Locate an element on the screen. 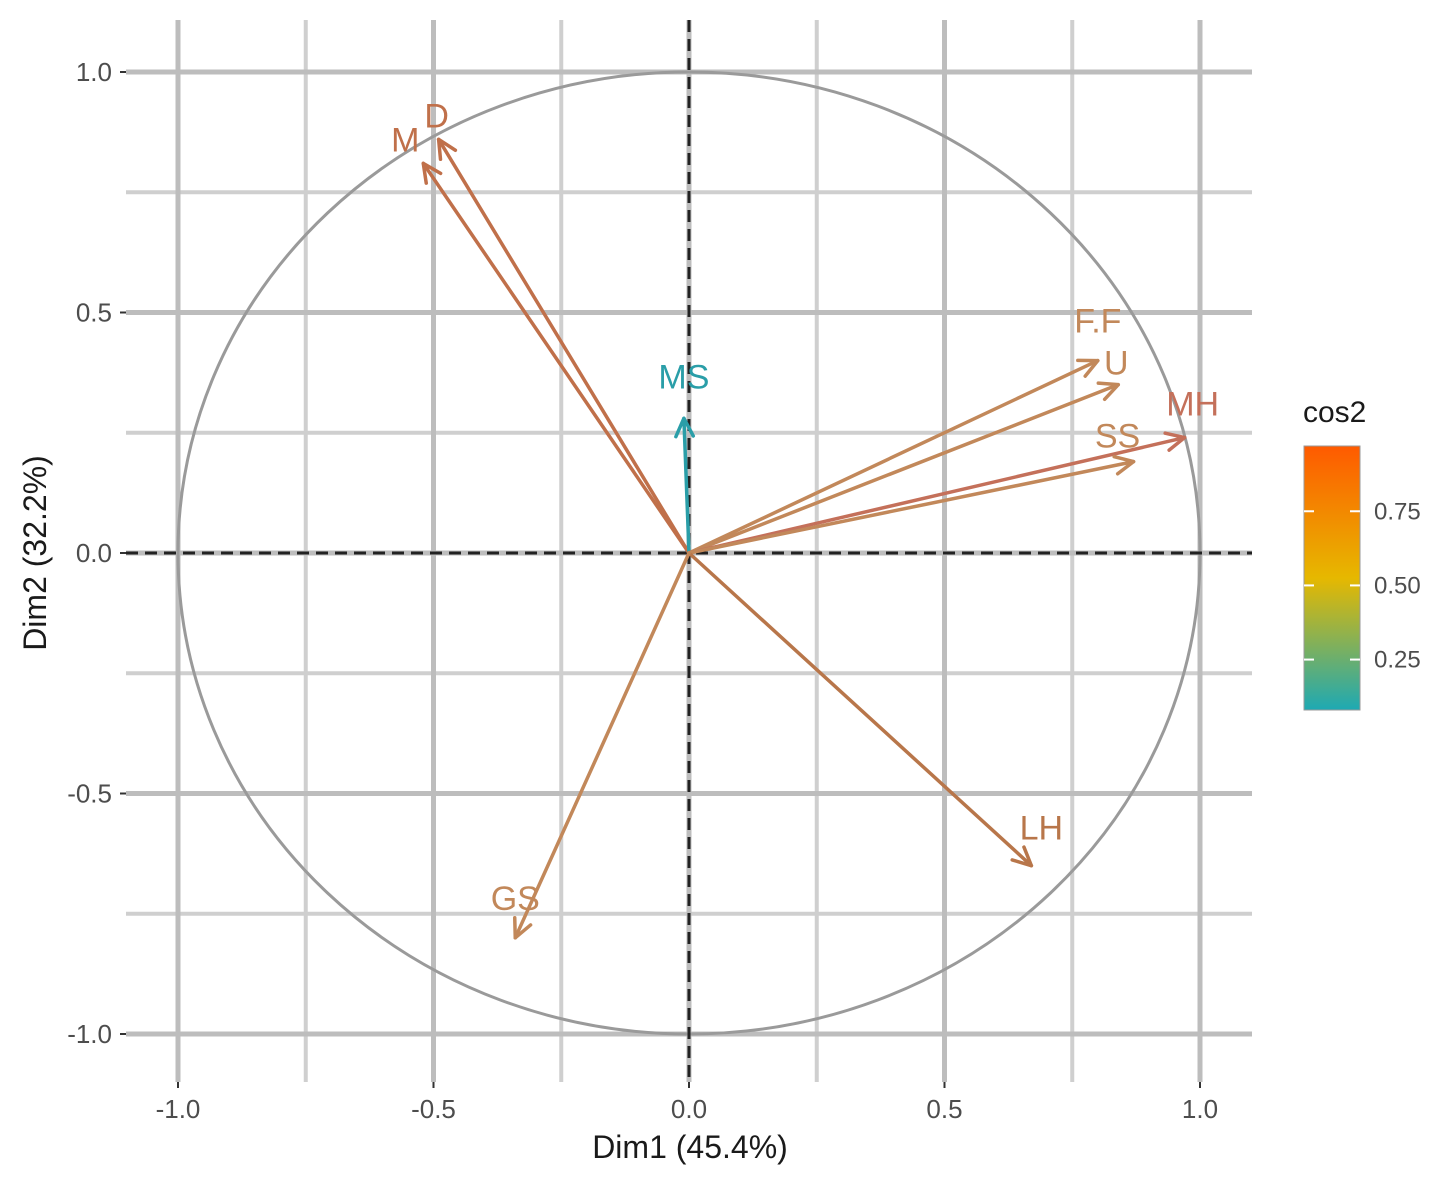 This screenshot has width=1450, height=1188. x-tick-label: 0.0 is located at coordinates (689, 1109).